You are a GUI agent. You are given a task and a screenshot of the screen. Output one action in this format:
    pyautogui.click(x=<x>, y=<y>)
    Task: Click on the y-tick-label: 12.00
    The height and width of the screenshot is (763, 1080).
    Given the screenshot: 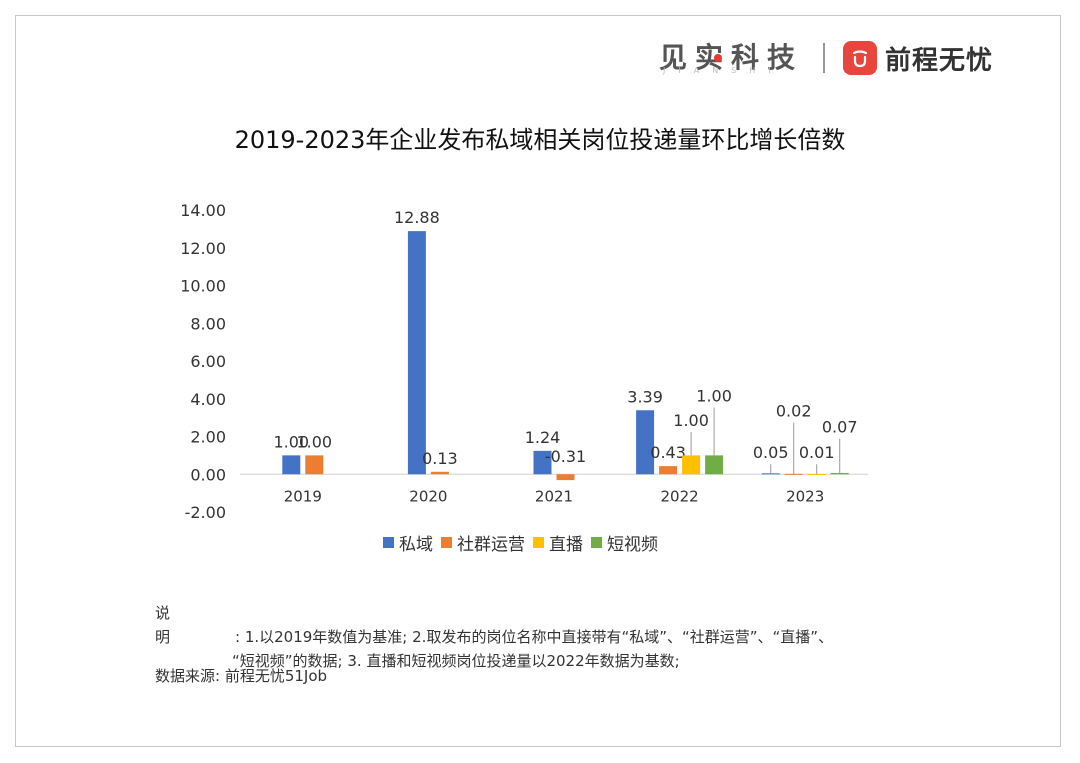 What is the action you would take?
    pyautogui.click(x=203, y=248)
    